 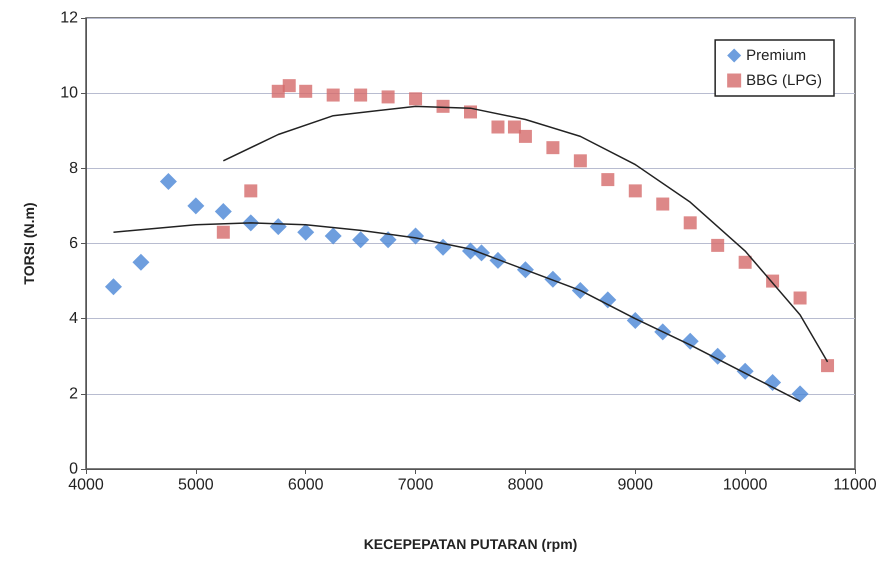 What do you see at coordinates (196, 485) in the screenshot?
I see `x-tick-label: 5000` at bounding box center [196, 485].